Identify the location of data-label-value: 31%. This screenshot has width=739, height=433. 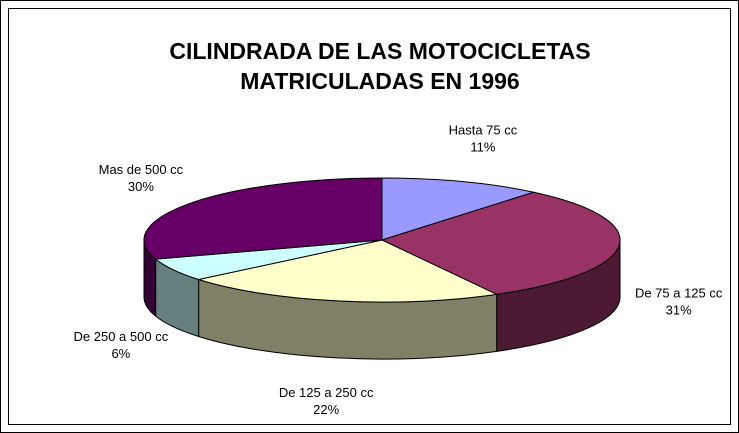
(679, 310).